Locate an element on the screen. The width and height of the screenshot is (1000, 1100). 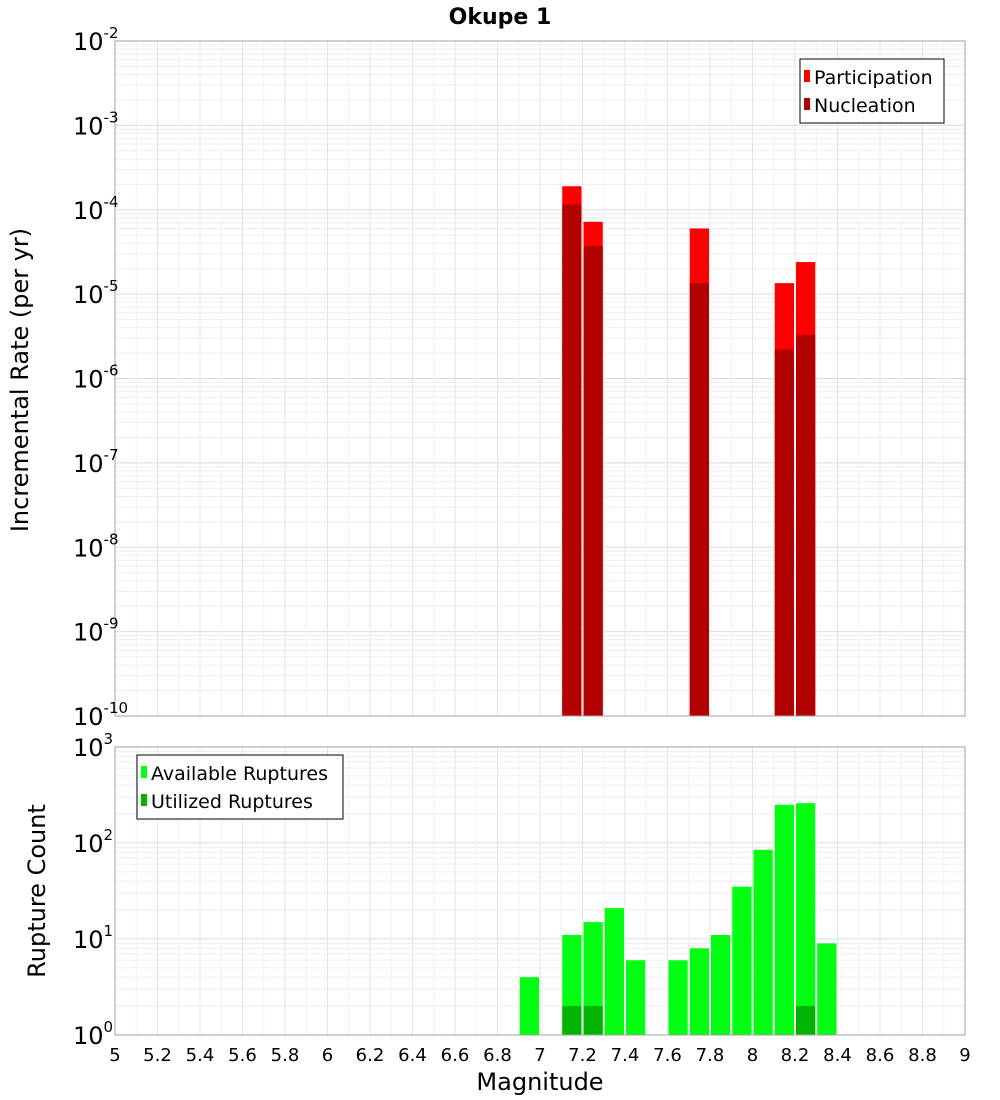
x-tick-label: 6.8 is located at coordinates (497, 1055).